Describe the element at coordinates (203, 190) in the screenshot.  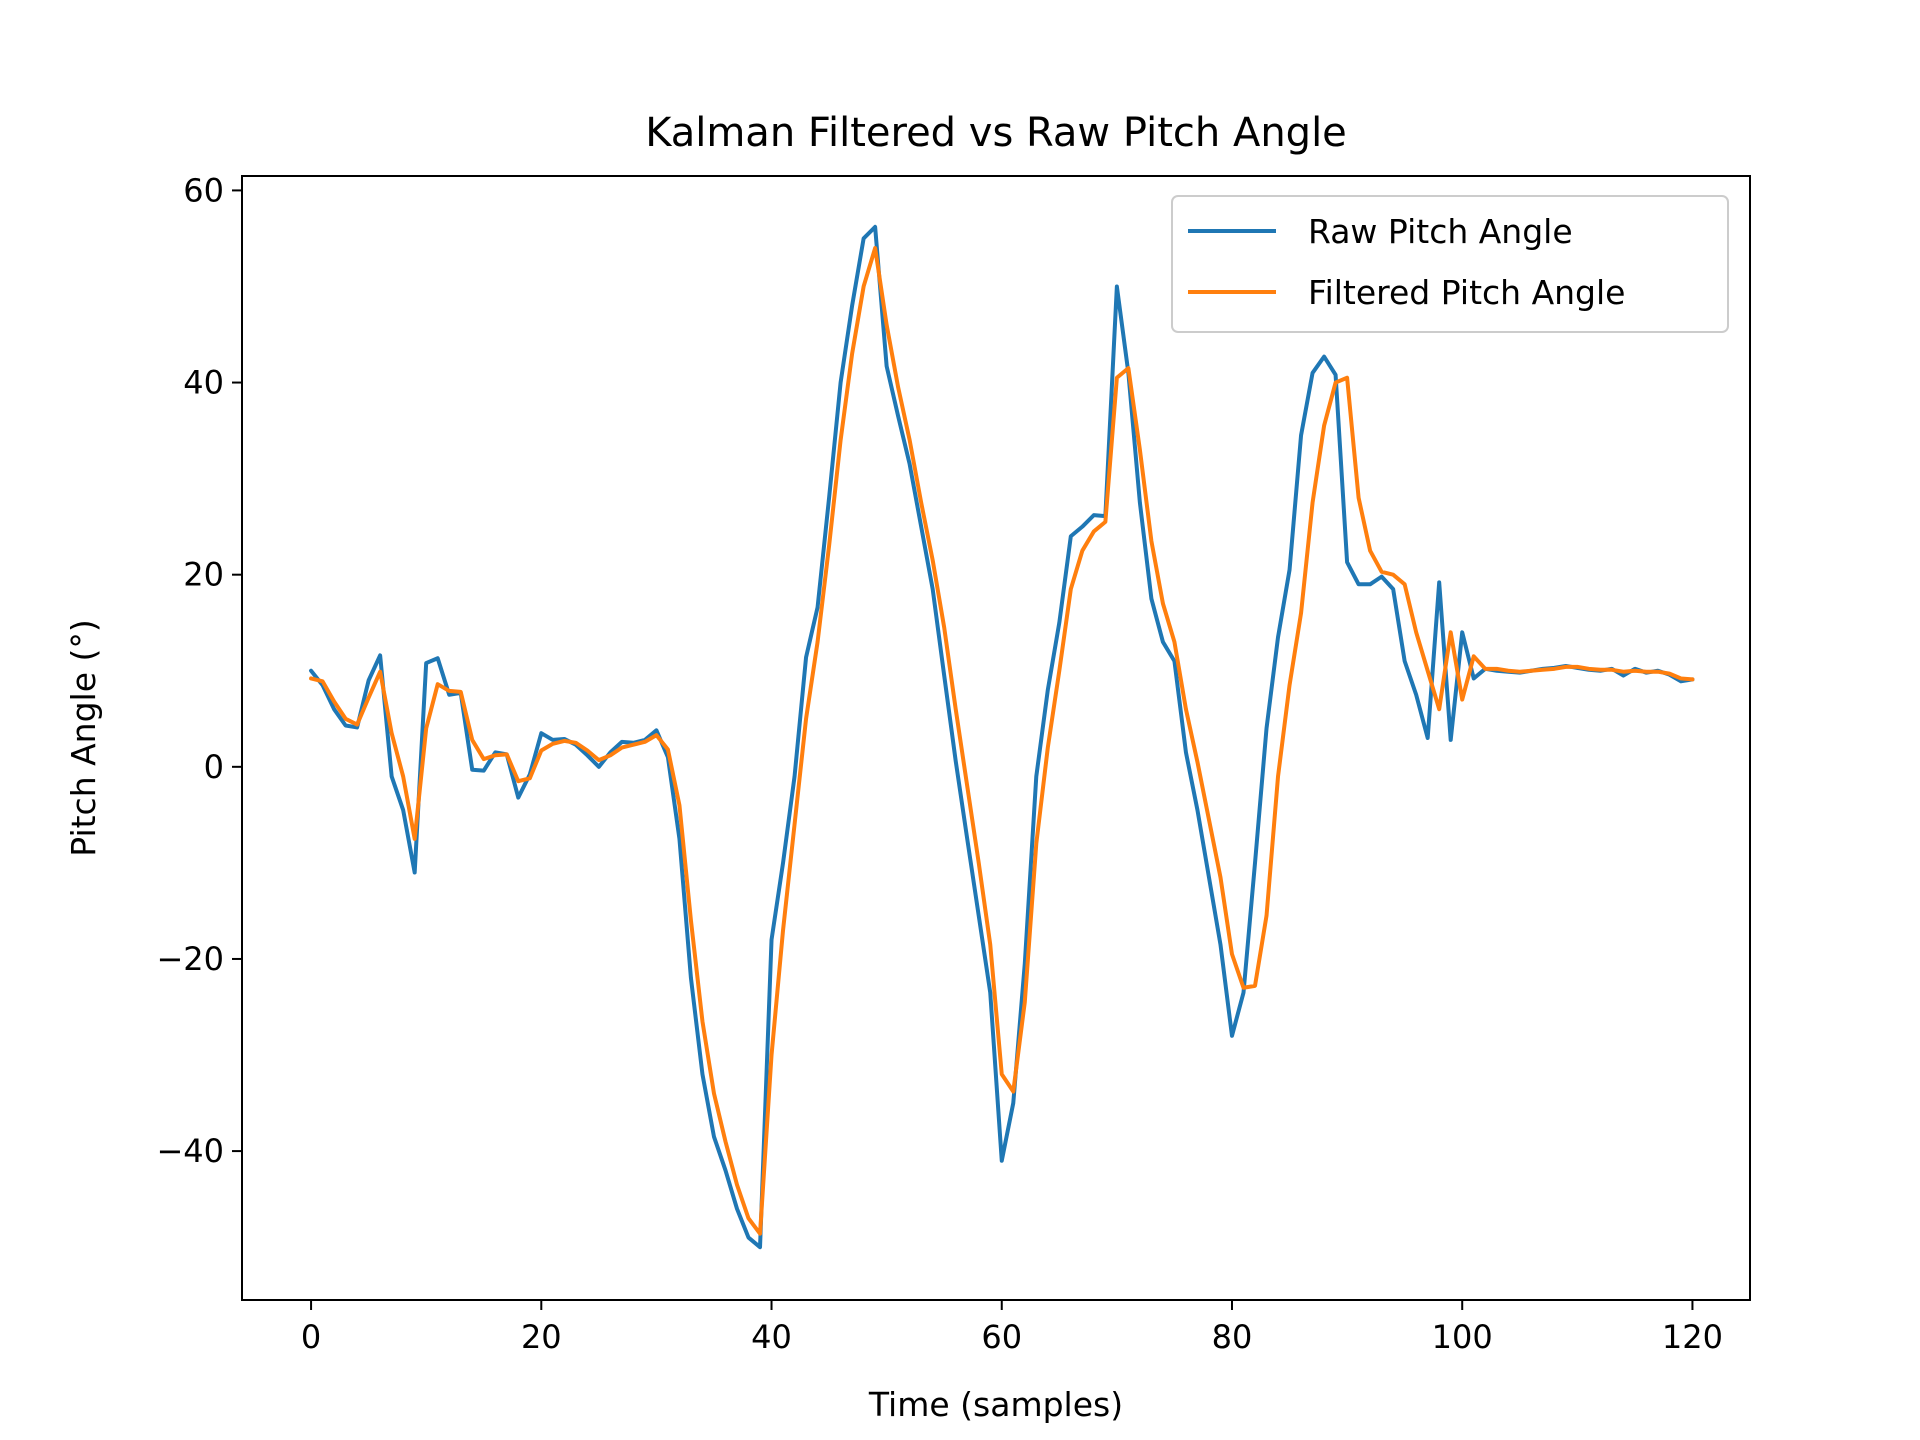
I see `y-tick-label: 60` at that location.